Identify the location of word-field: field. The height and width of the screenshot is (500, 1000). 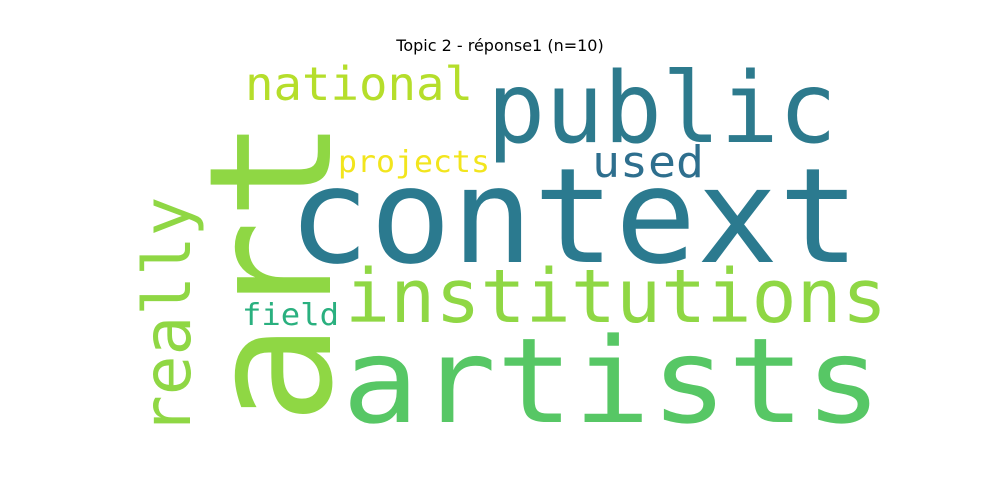
(290, 315).